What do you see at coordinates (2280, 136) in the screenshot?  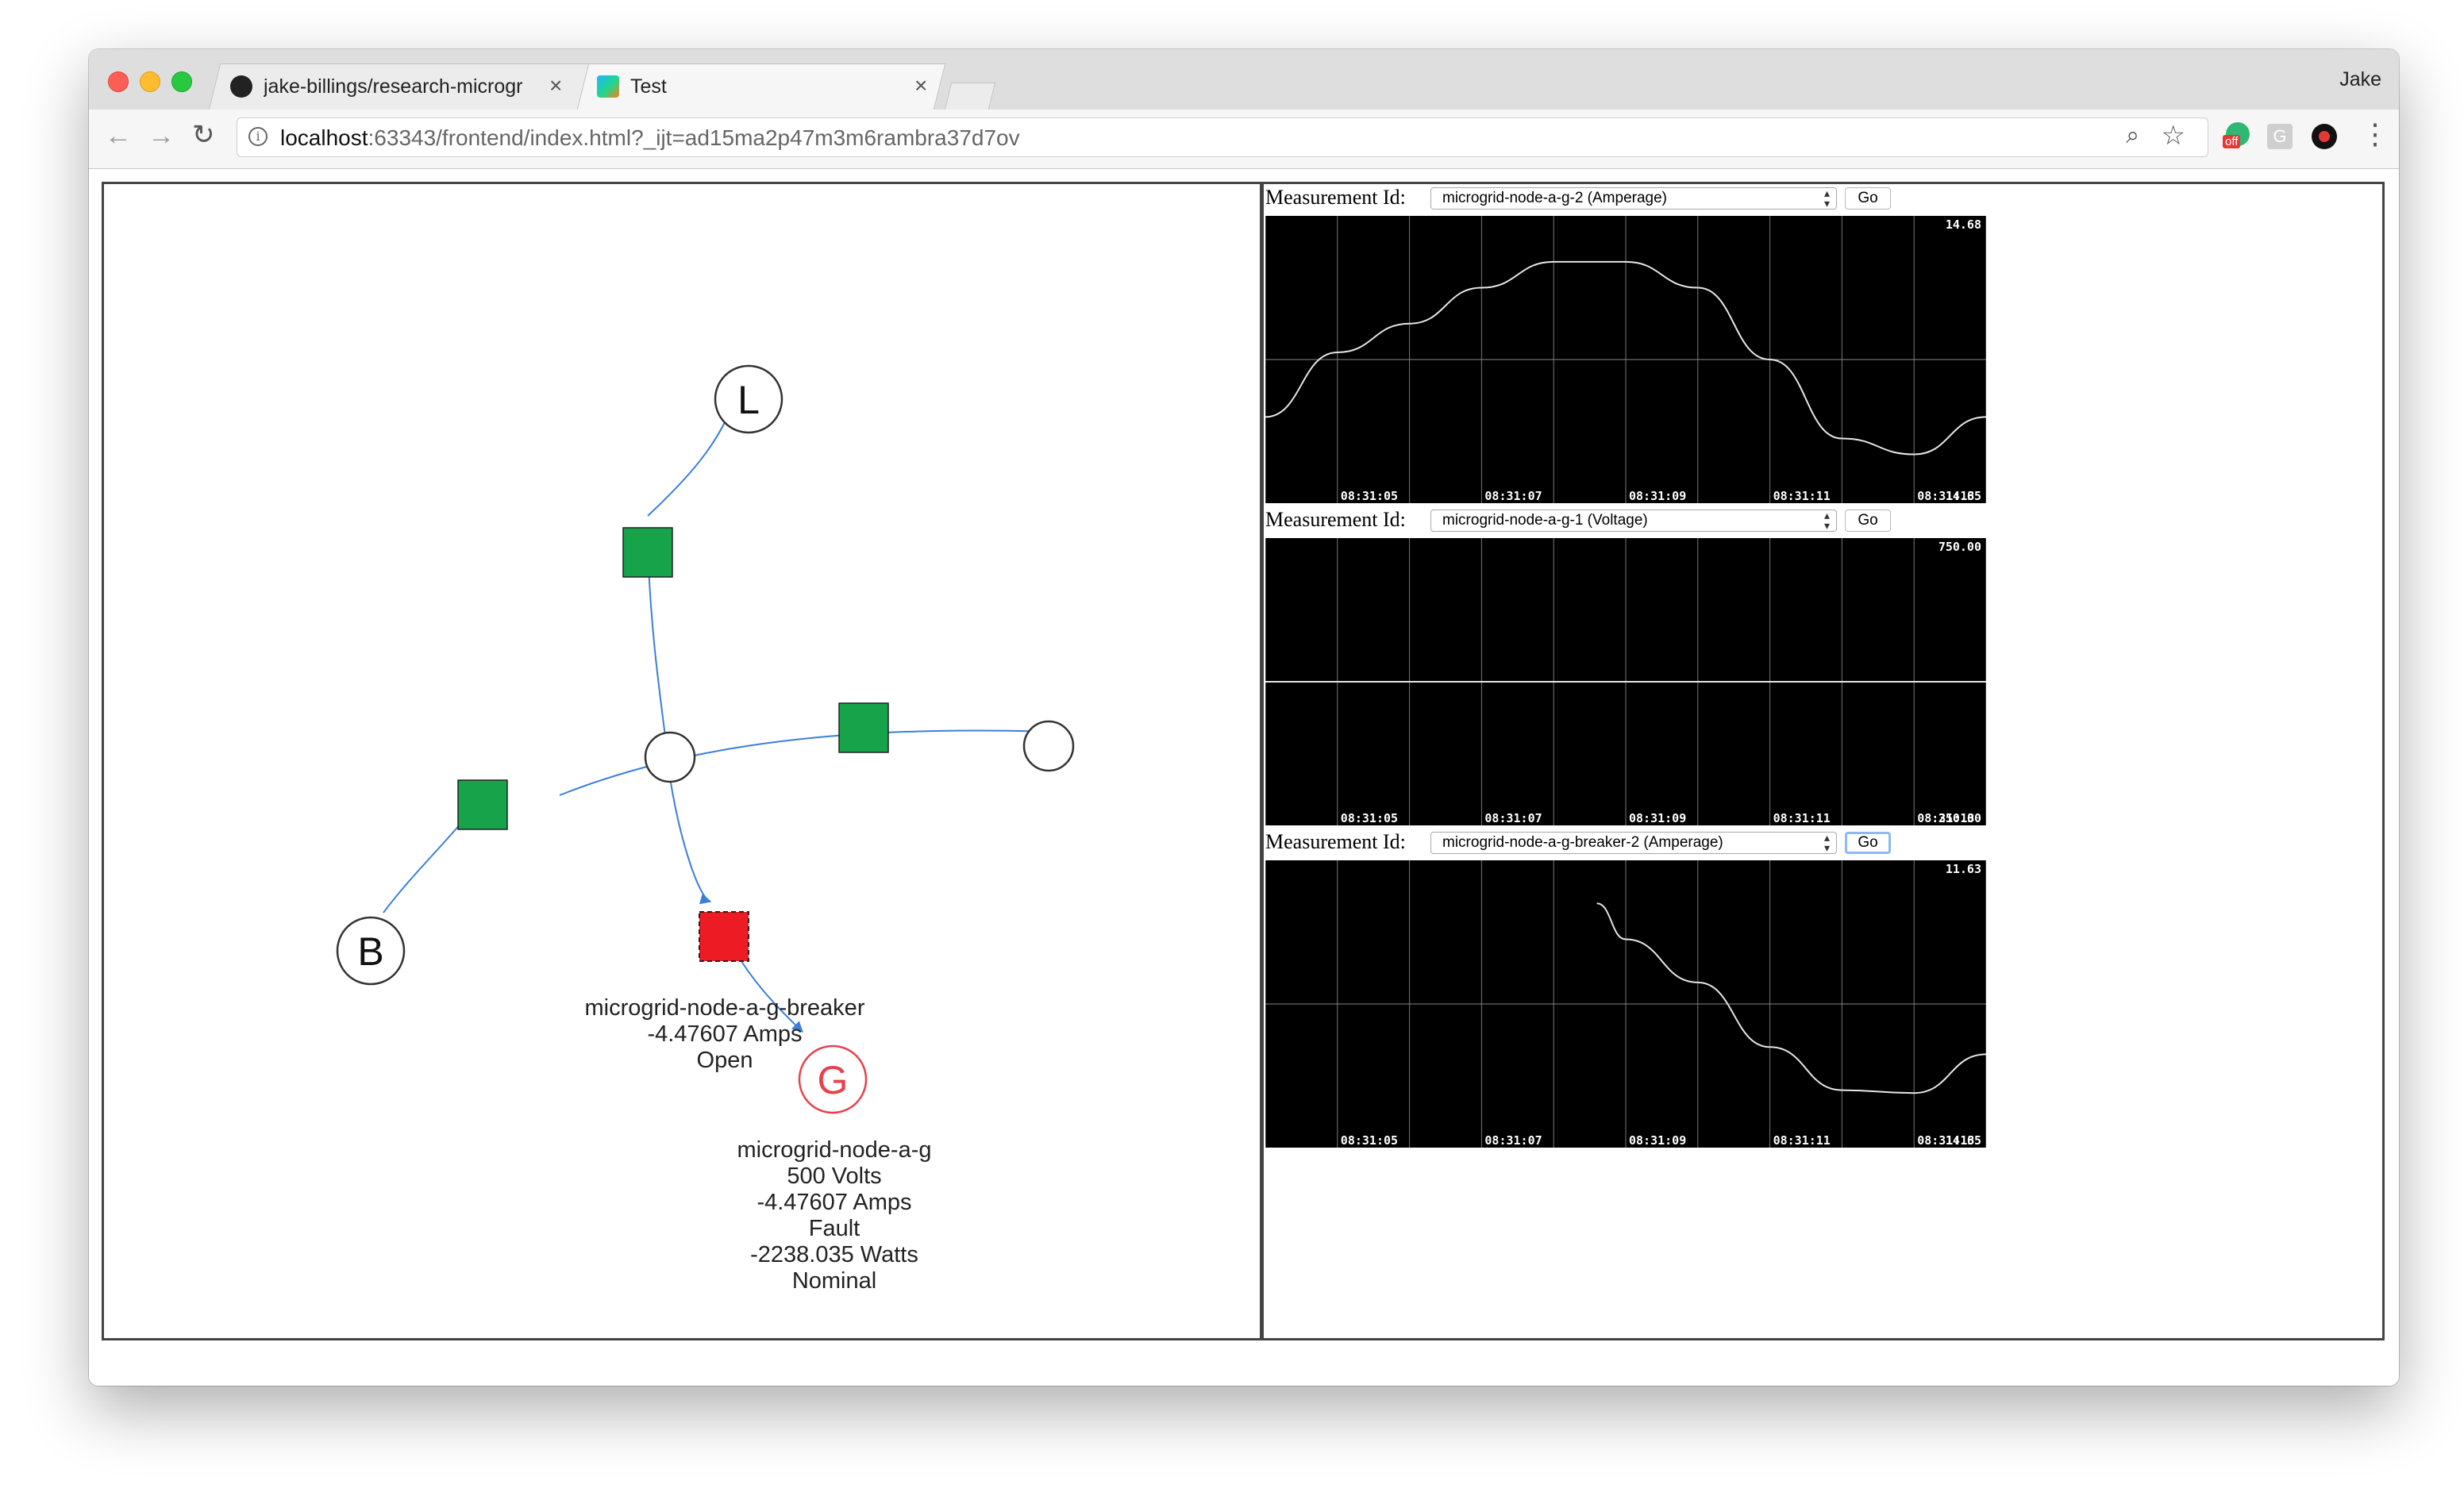 I see `grammar-extension-icon: G` at bounding box center [2280, 136].